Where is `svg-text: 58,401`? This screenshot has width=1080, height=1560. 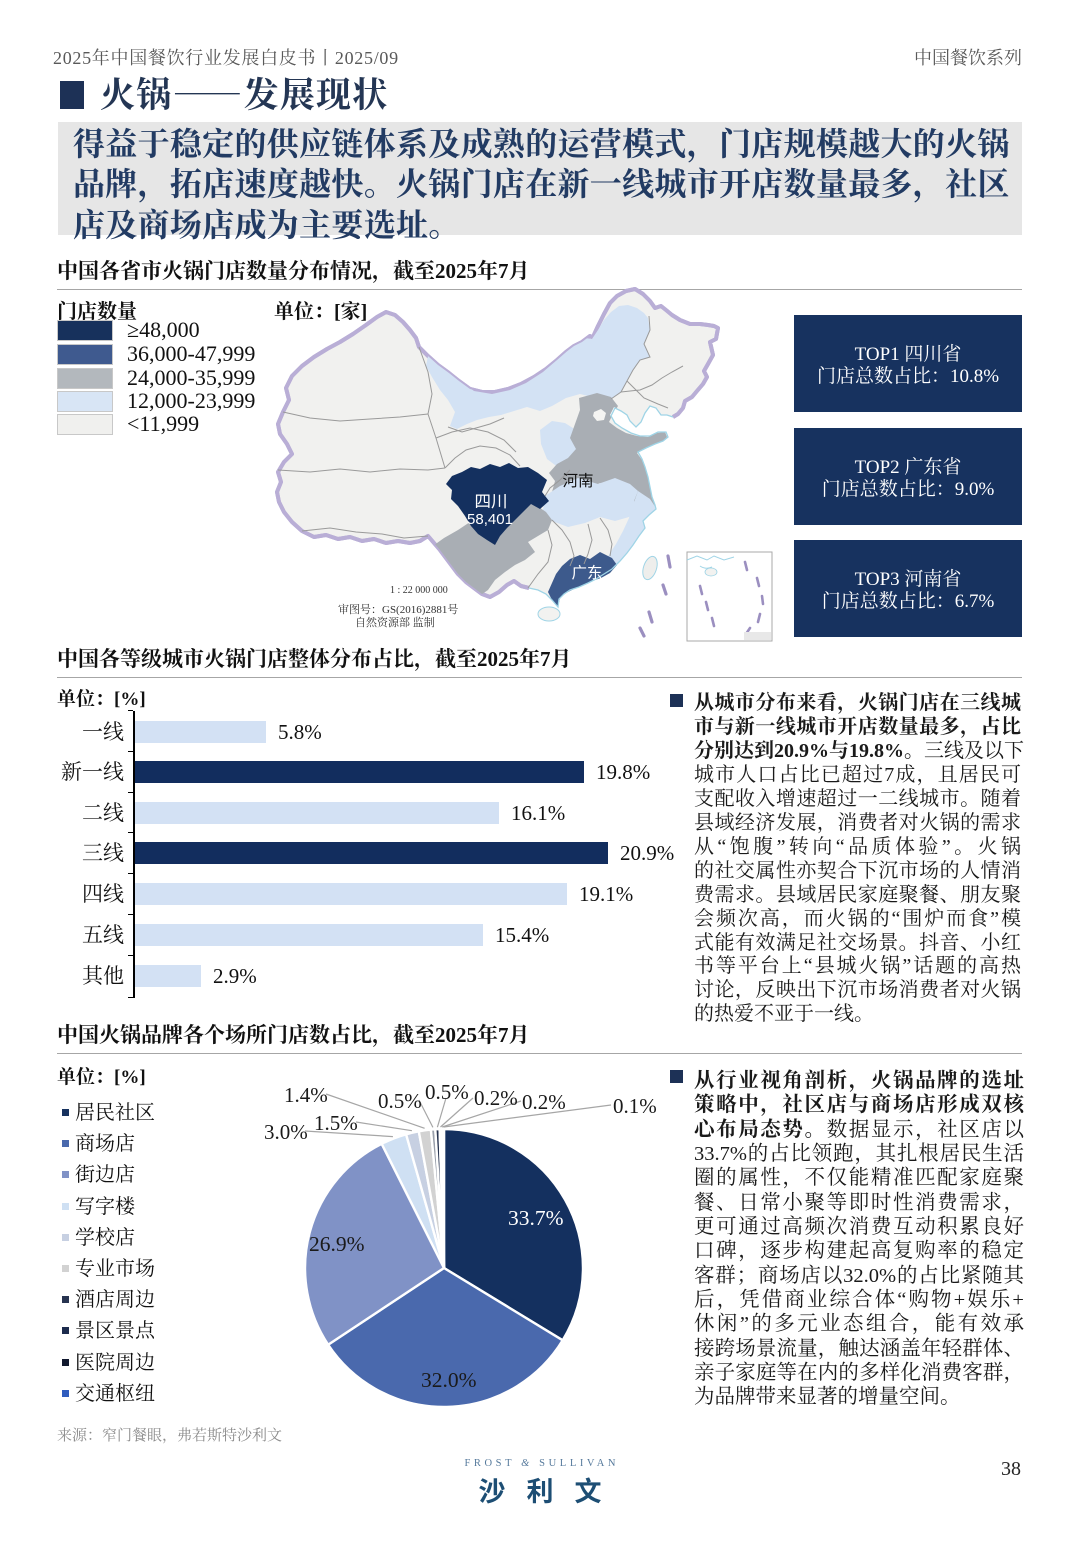
svg-text: 58,401 is located at coordinates (490, 519).